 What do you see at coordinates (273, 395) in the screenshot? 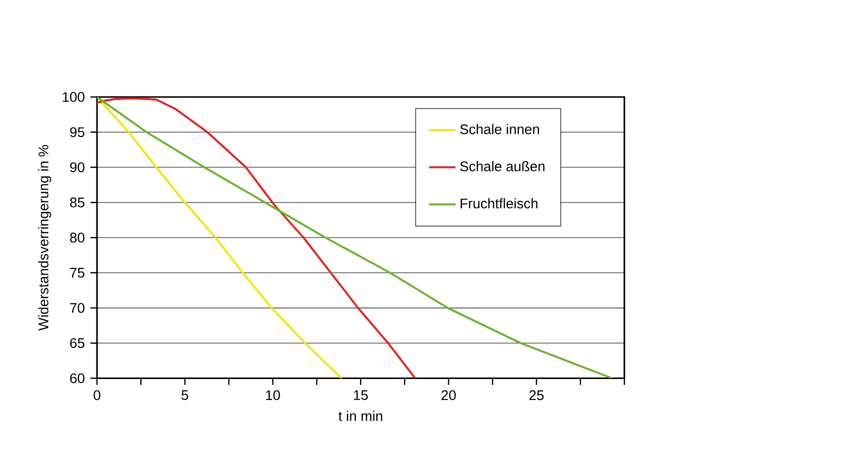
I see `x-tick-label: 10` at bounding box center [273, 395].